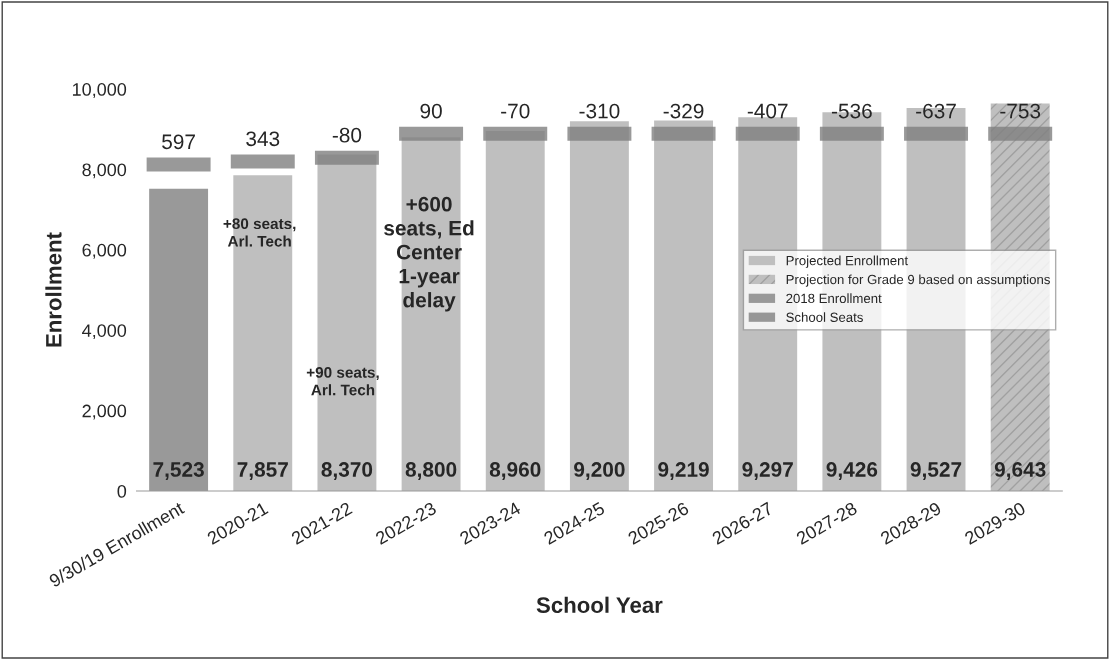  Describe the element at coordinates (262, 471) in the screenshot. I see `data-label: 7,857` at that location.